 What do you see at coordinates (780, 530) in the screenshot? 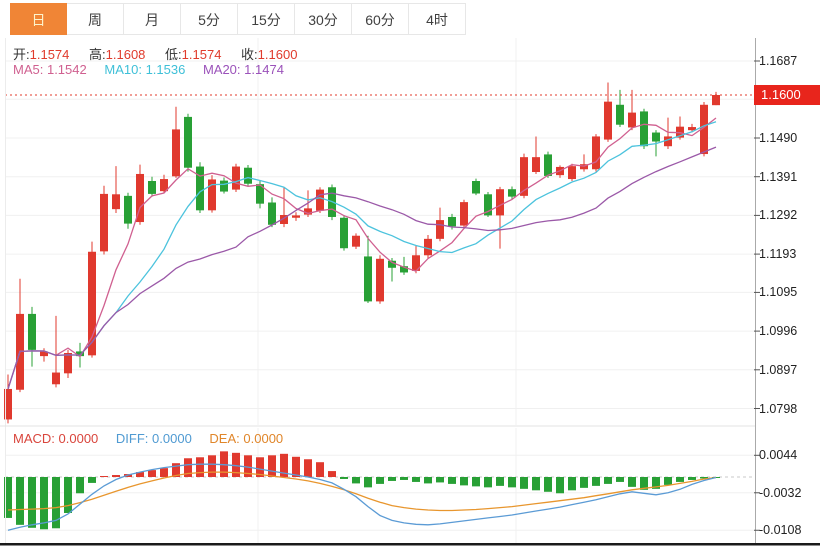
I see `y-axis-label: -0.0108` at bounding box center [780, 530].